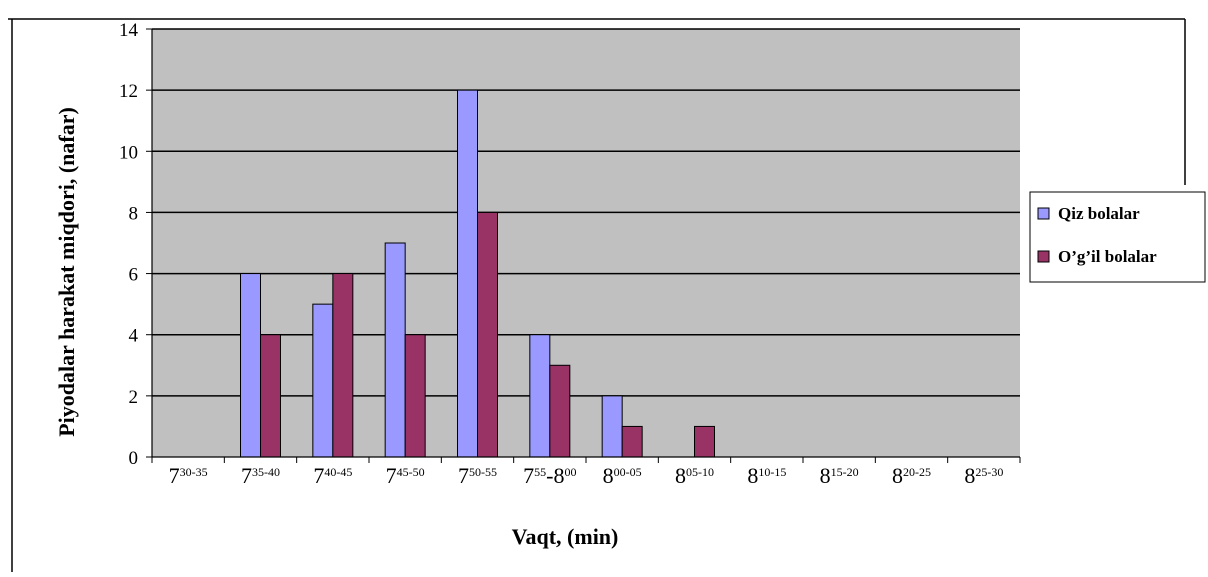  What do you see at coordinates (129, 30) in the screenshot?
I see `y-tick-label: 14` at bounding box center [129, 30].